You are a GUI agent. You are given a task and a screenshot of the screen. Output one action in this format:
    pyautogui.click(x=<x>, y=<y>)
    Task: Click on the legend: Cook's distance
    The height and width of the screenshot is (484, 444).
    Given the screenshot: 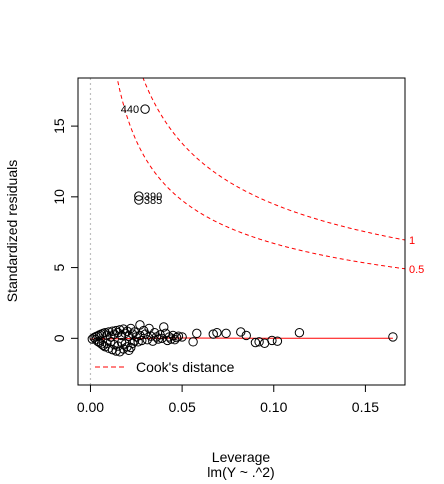 What is the action you would take?
    pyautogui.click(x=165, y=367)
    